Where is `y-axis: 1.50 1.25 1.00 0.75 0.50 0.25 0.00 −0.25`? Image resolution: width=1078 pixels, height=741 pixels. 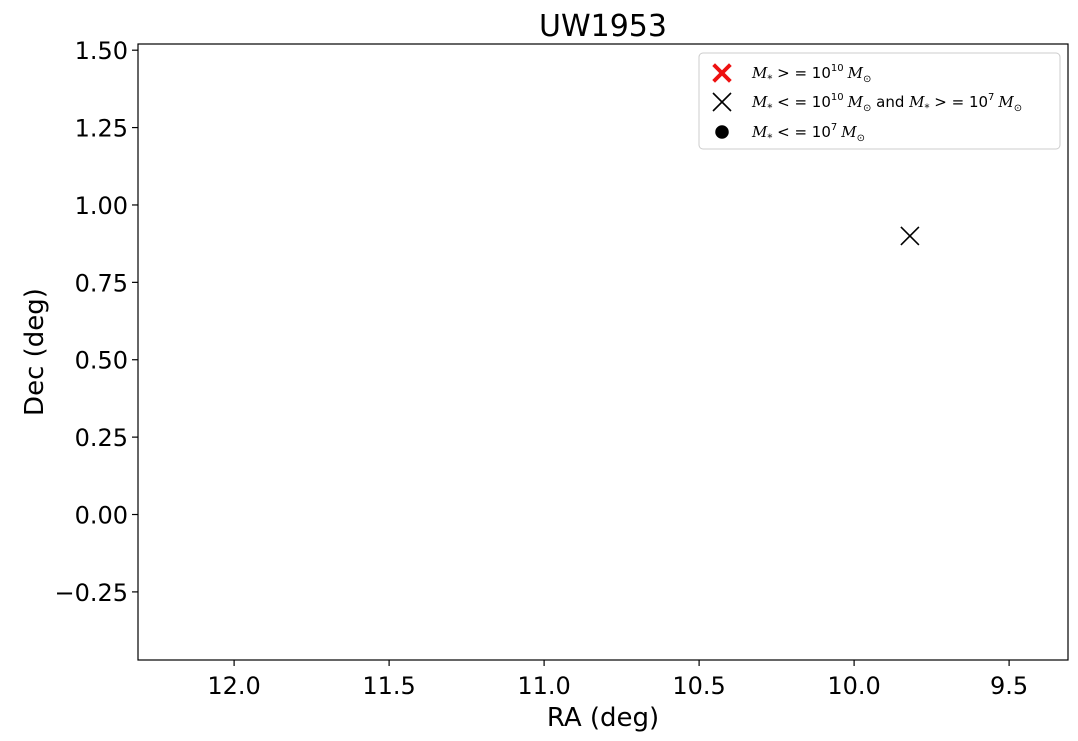 y-axis: 1.50 1.25 1.00 0.75 0.50 0.25 0.00 −0.25 is located at coordinates (96, 322).